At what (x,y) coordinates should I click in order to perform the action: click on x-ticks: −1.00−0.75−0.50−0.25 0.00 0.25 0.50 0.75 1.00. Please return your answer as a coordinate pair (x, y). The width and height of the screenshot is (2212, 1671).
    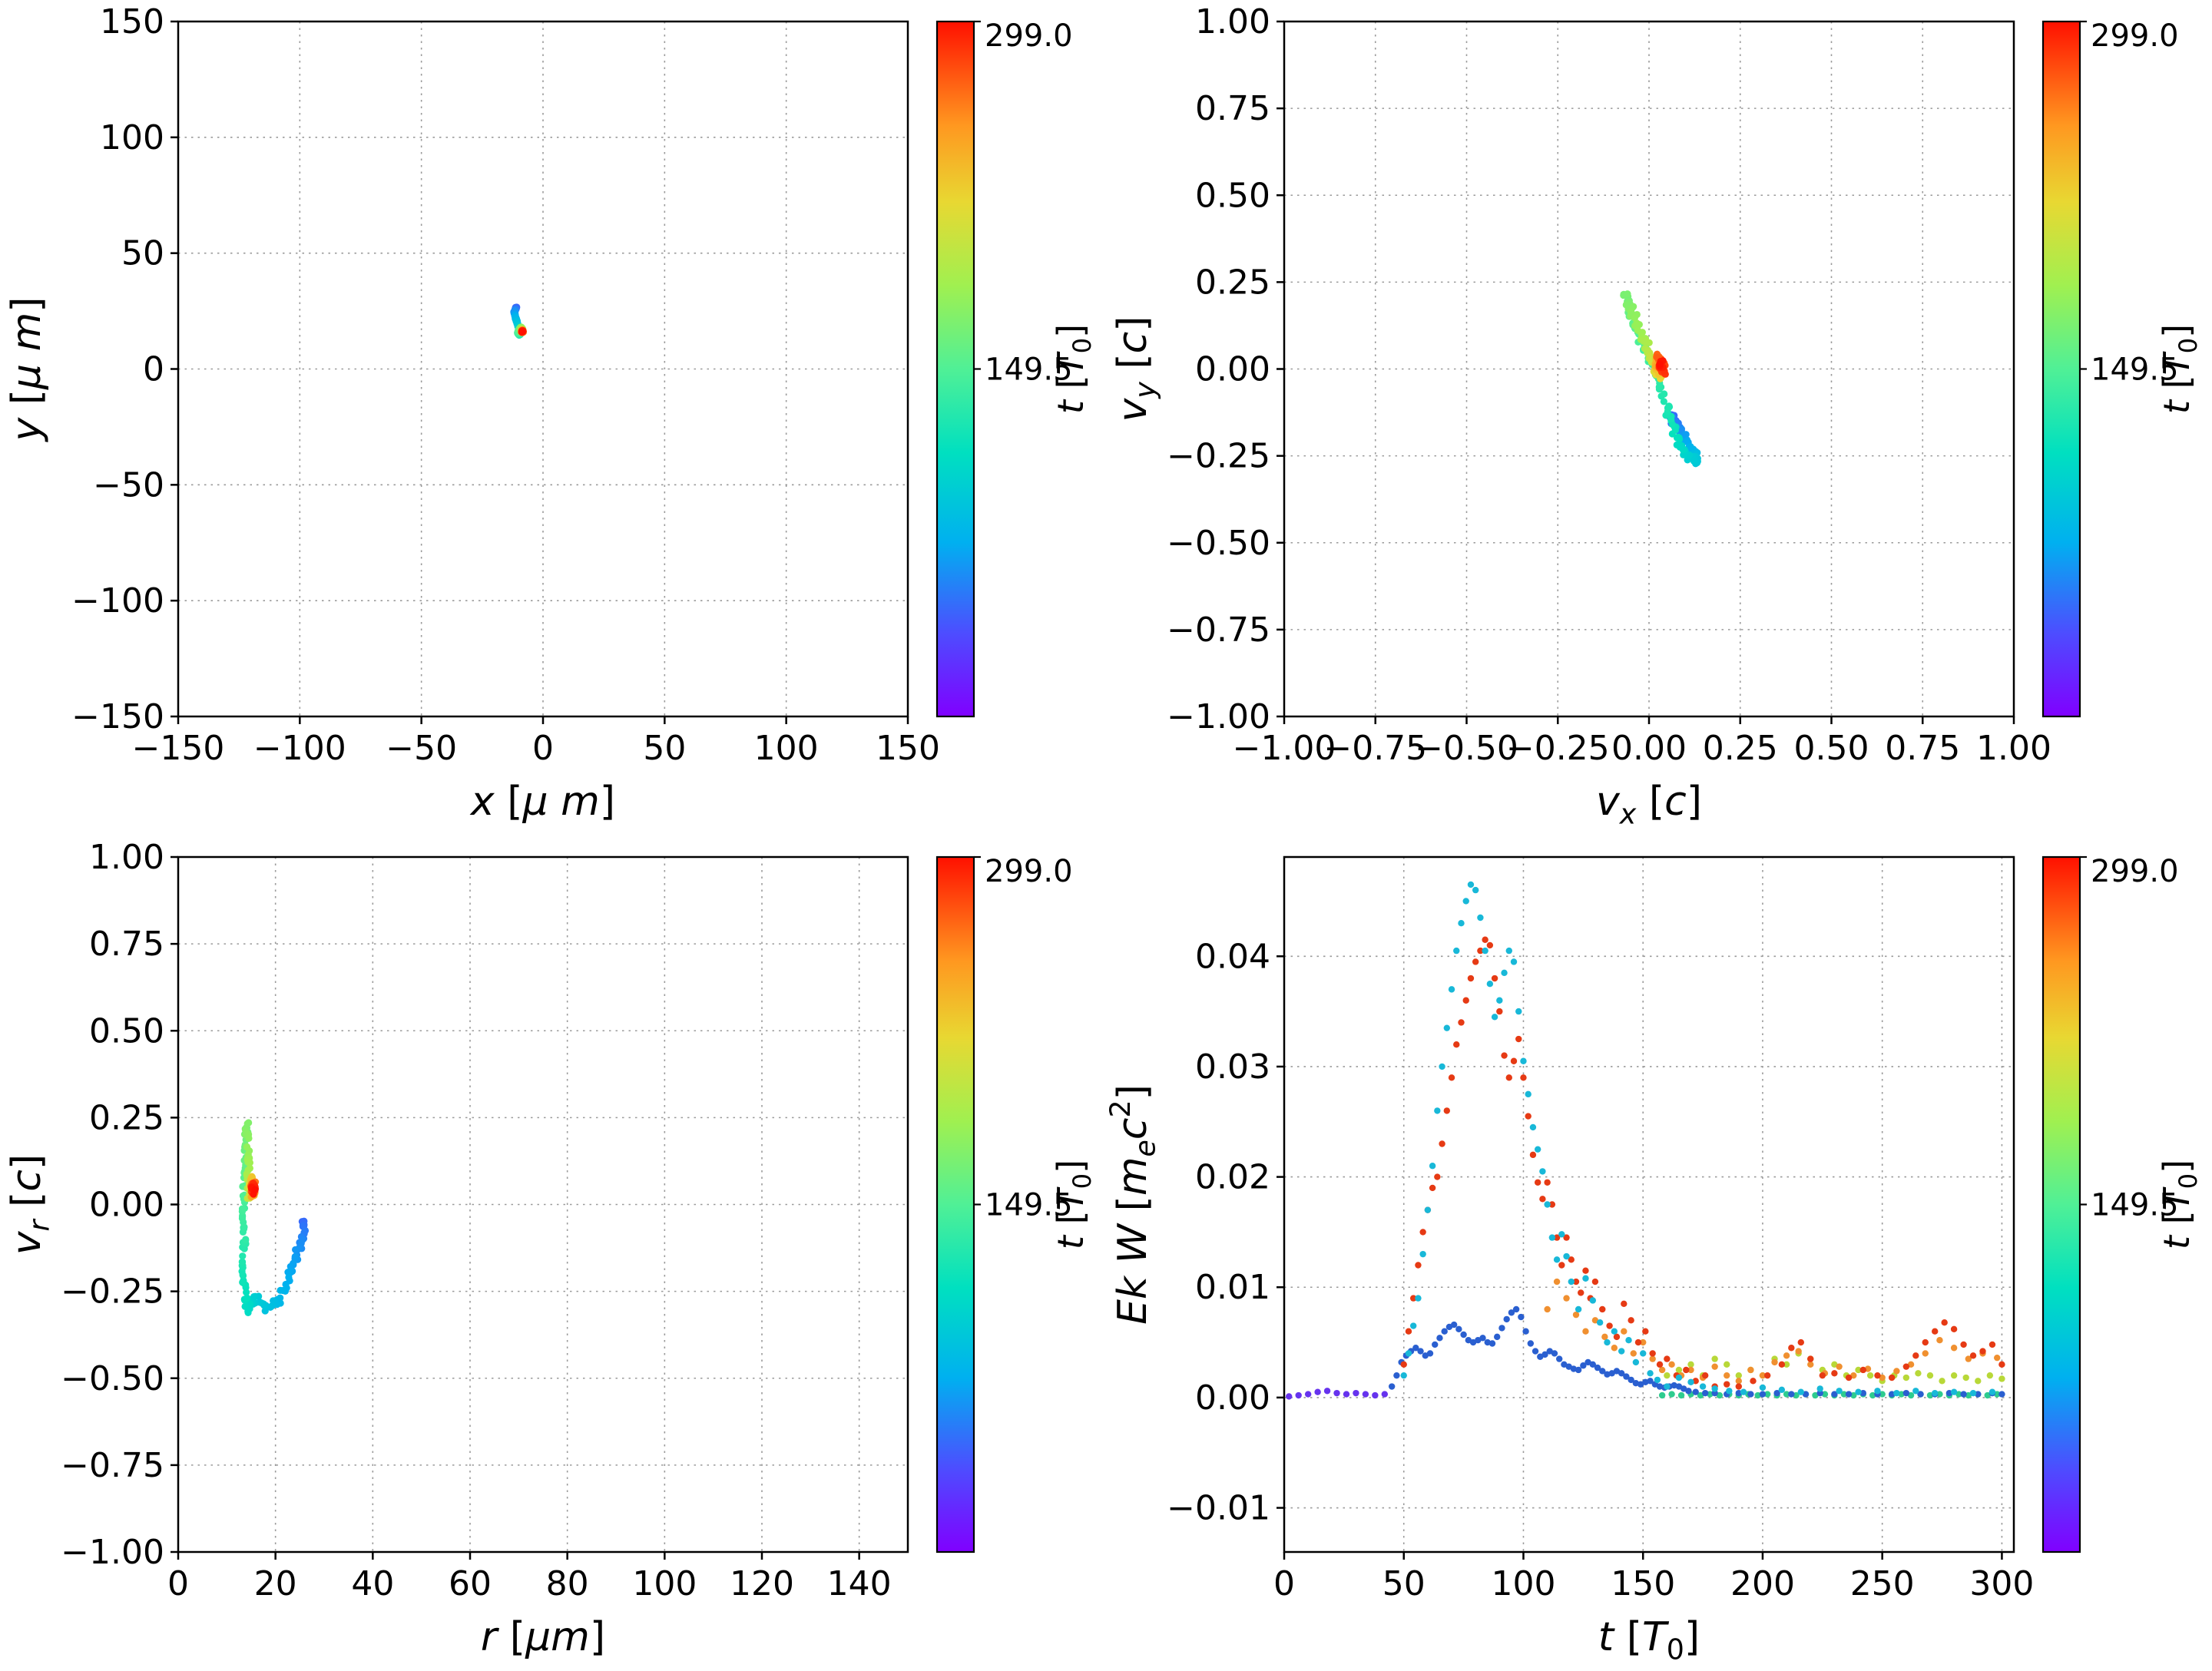
    Looking at the image, I should click on (1642, 742).